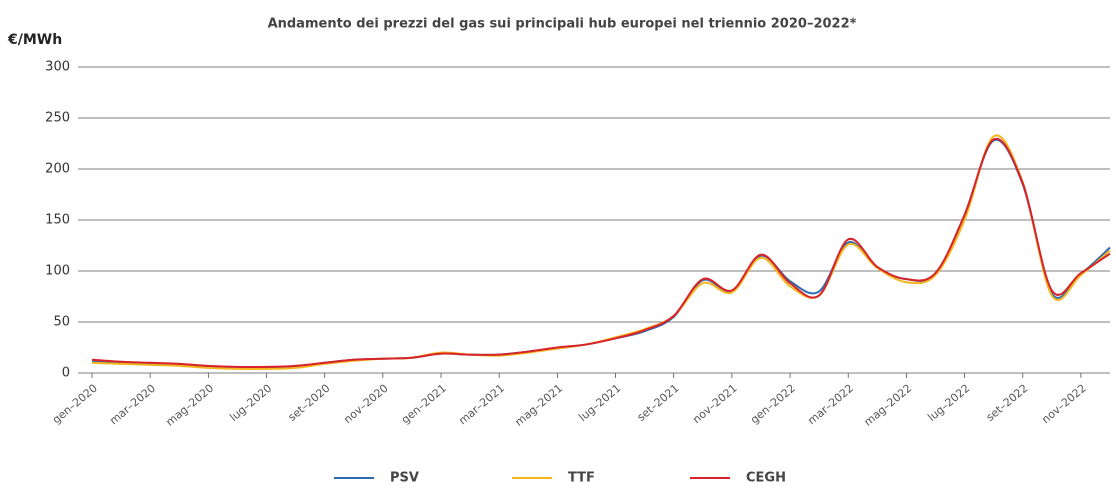  I want to click on legend-label: PSV, so click(404, 478).